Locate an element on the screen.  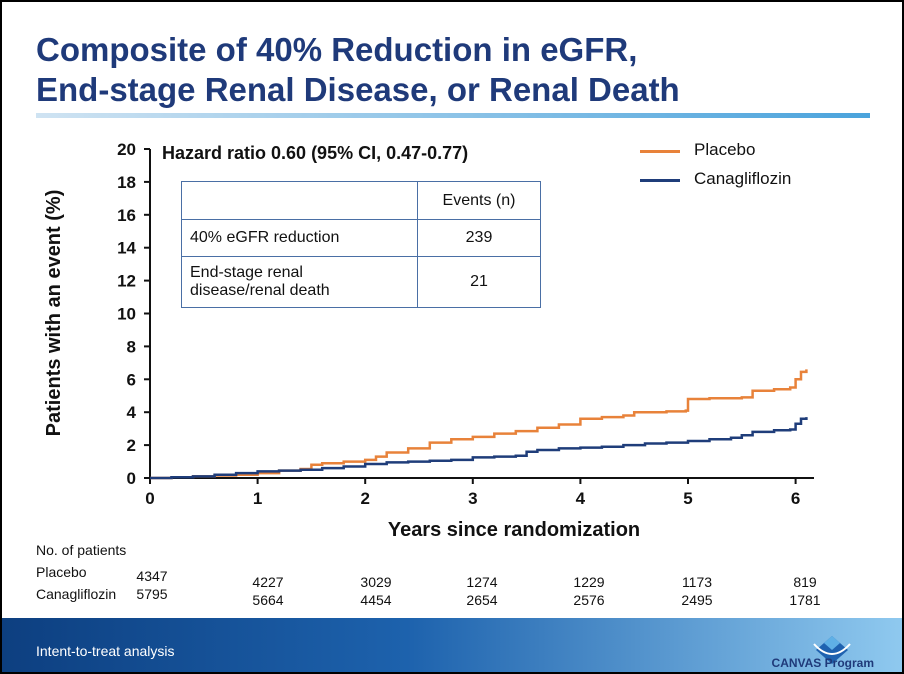
title-line-1: Composite of 40% Reduction in eGFR, is located at coordinates (337, 49).